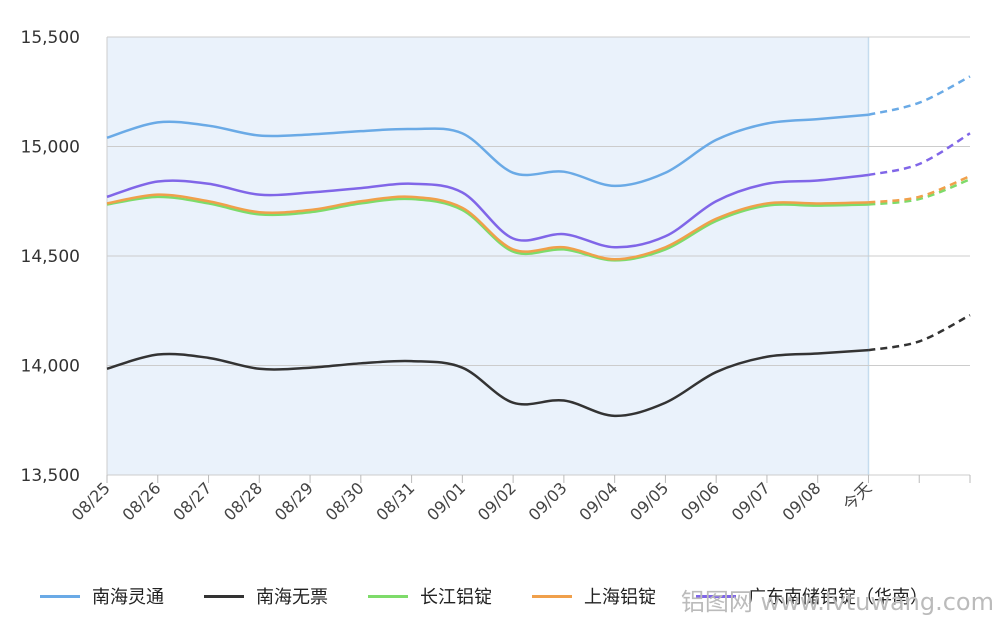 This screenshot has height=620, width=1000. I want to click on x-tick-label: 08/30, so click(345, 501).